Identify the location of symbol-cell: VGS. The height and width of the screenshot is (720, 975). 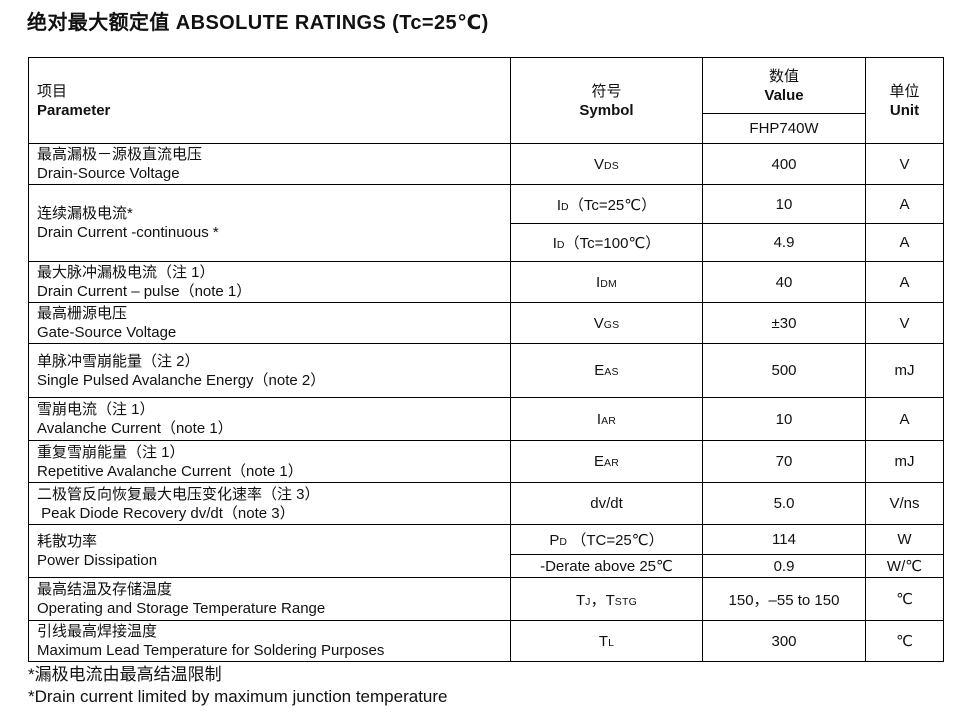
(606, 323).